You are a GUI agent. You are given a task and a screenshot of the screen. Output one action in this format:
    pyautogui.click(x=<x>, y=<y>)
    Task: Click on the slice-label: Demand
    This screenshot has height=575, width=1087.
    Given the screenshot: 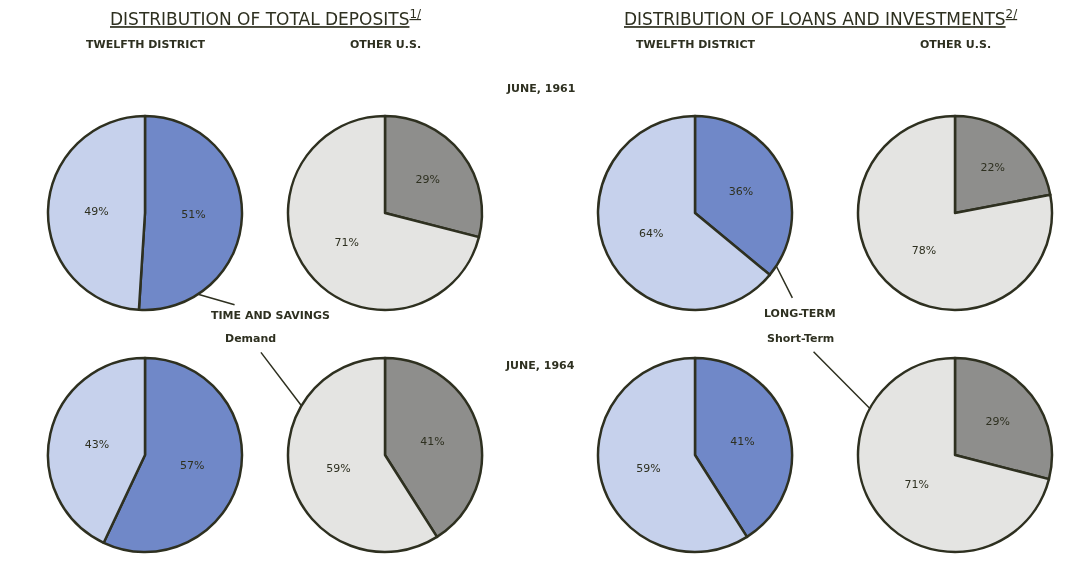 What is the action you would take?
    pyautogui.click(x=251, y=338)
    